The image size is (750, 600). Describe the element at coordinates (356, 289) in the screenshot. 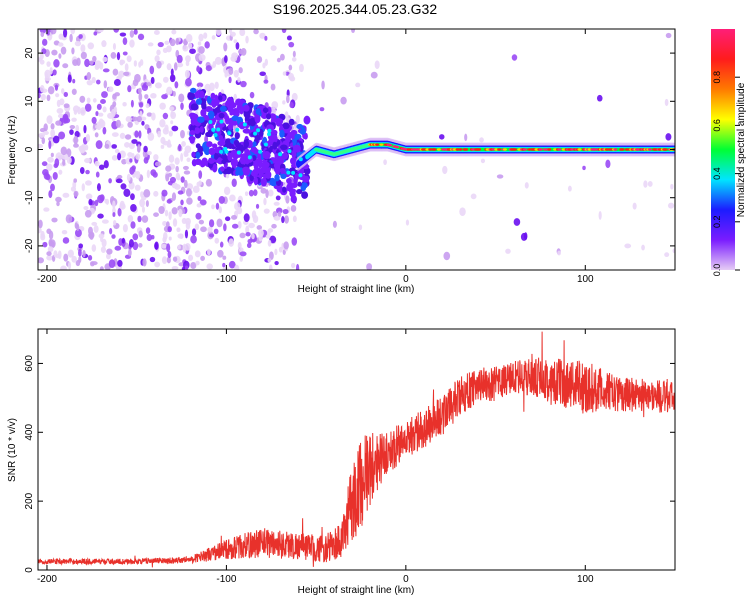

I see `spectrogram-x-label: Height of straight line (km)` at that location.